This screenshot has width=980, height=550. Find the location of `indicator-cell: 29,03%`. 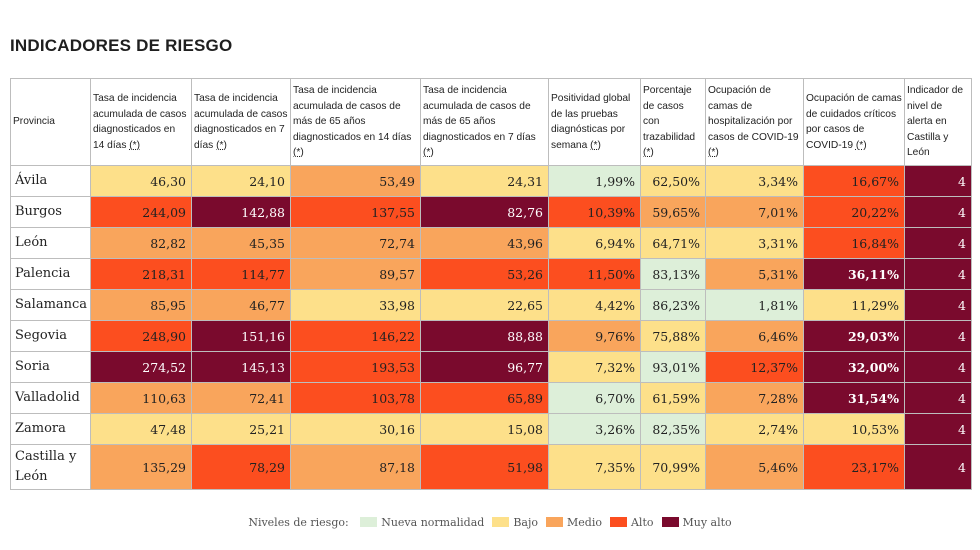

indicator-cell: 29,03% is located at coordinates (854, 336).